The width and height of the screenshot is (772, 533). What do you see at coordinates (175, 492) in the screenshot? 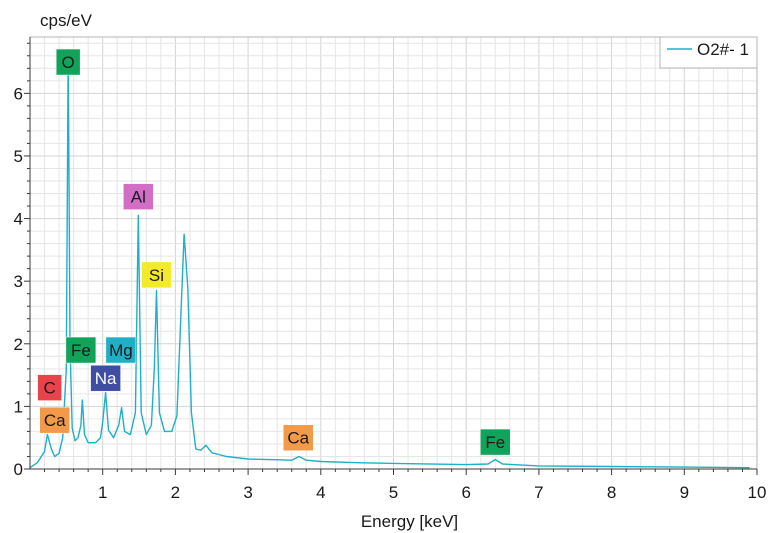
I see `x-tick-label: 2` at bounding box center [175, 492].